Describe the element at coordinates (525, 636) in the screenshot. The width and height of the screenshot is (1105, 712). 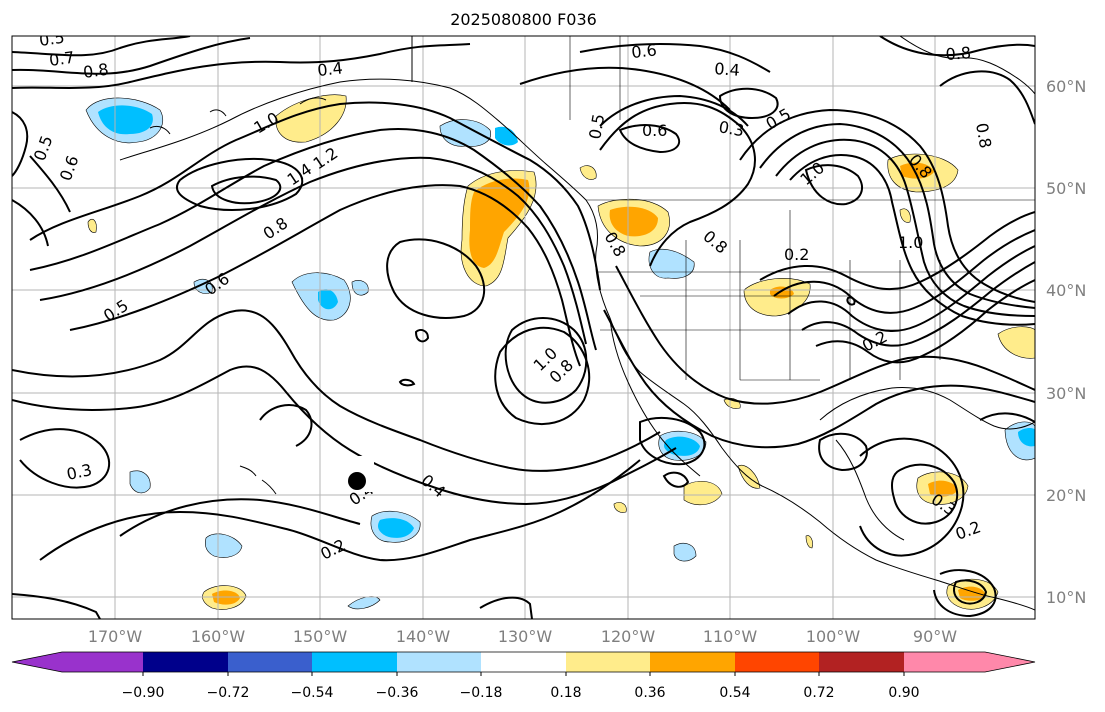
I see `lon-label: 130°W` at that location.